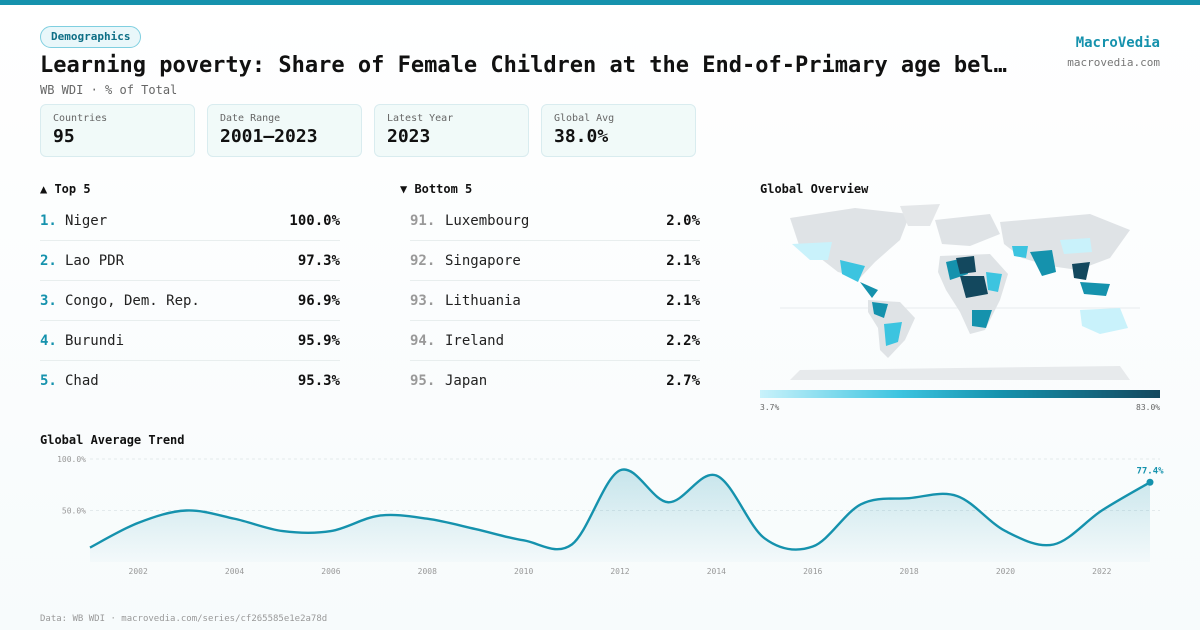  What do you see at coordinates (812, 251) in the screenshot?
I see `map-region-us` at bounding box center [812, 251].